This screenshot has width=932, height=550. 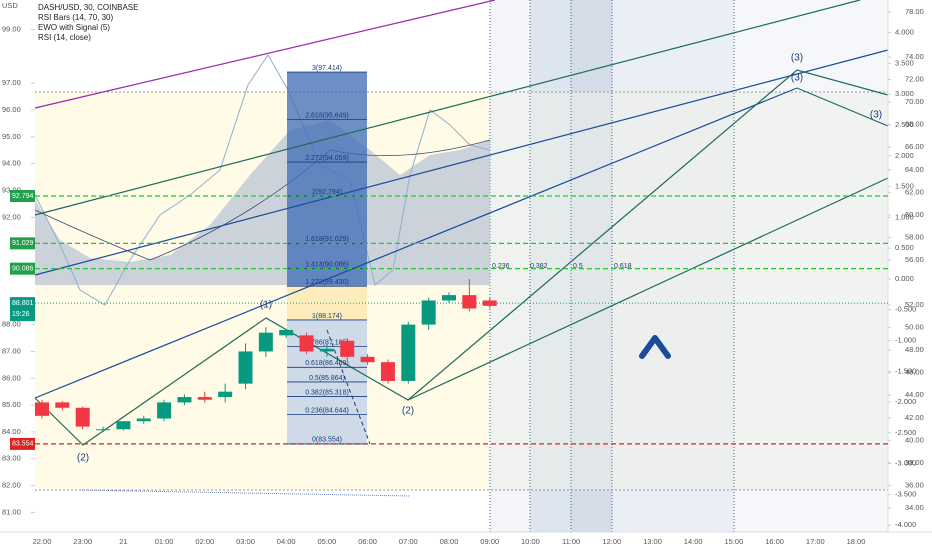 I want to click on time-fib-label: 0.618, so click(x=623, y=266).